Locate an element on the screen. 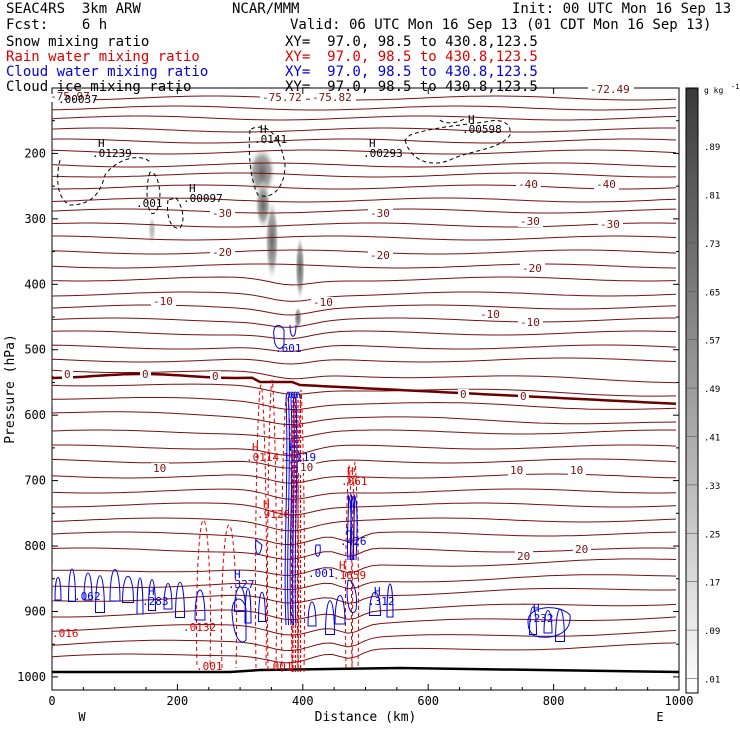 The width and height of the screenshot is (740, 740). temp-contour-label: -75.72 is located at coordinates (282, 97).